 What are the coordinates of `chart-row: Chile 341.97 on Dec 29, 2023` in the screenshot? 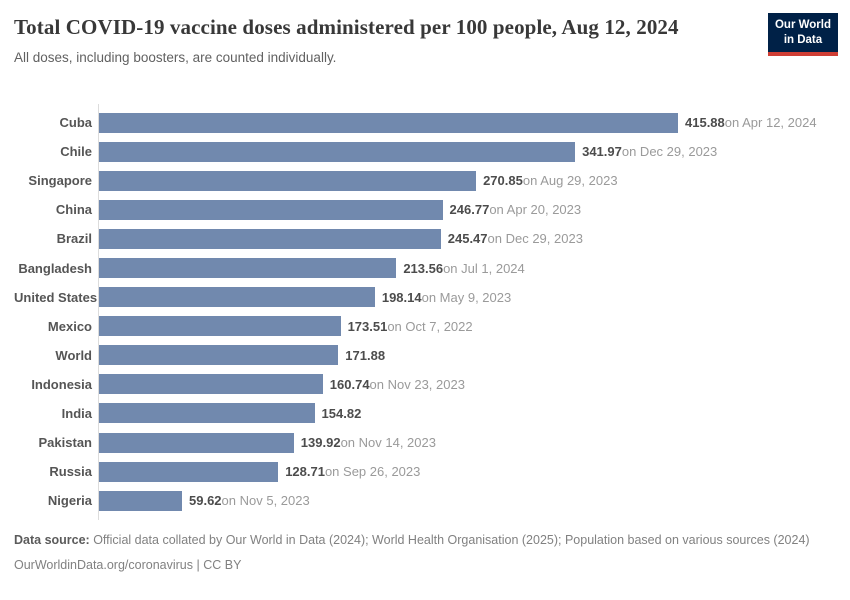 It's located at (426, 151).